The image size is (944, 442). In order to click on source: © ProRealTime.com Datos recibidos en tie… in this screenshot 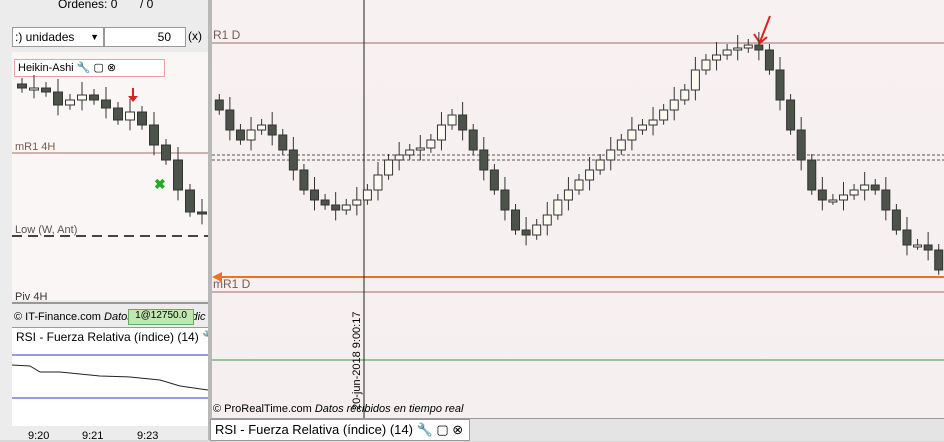, I will do `click(338, 409)`.